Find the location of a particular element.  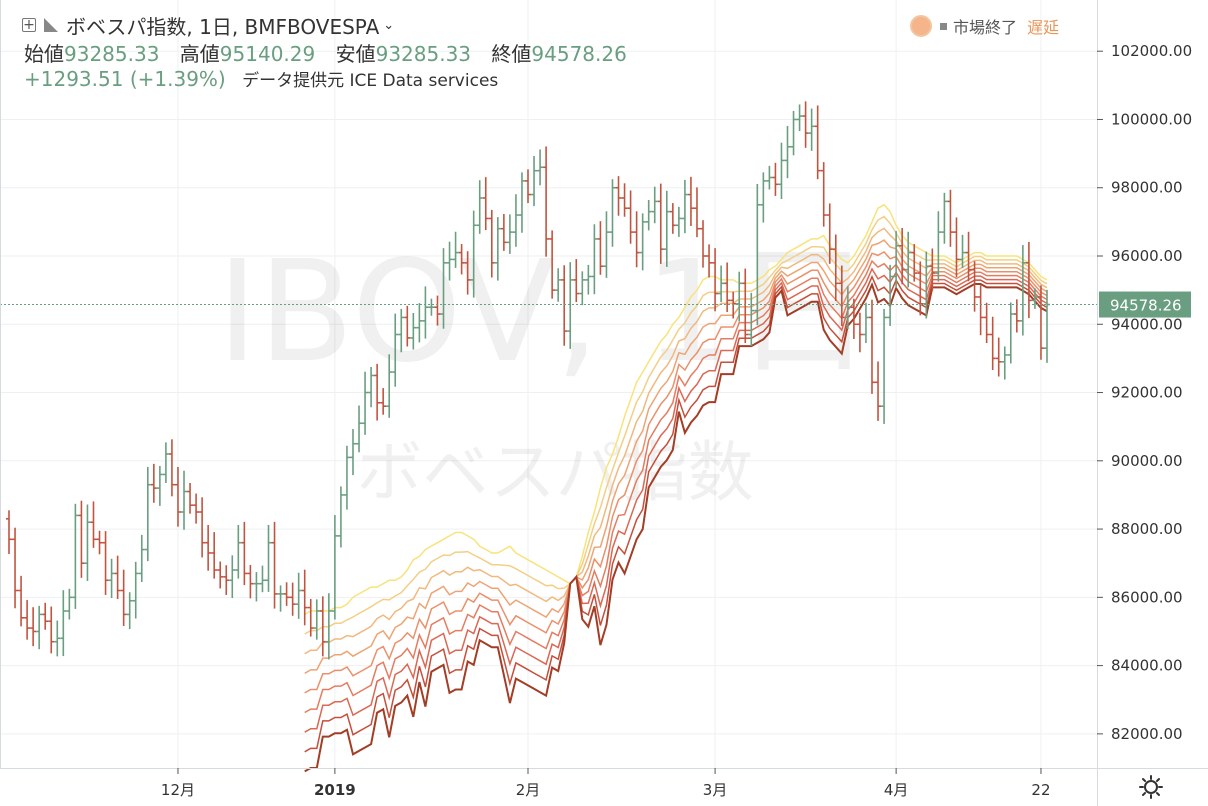

y-tick-label: 82000.00 is located at coordinates (1147, 734).